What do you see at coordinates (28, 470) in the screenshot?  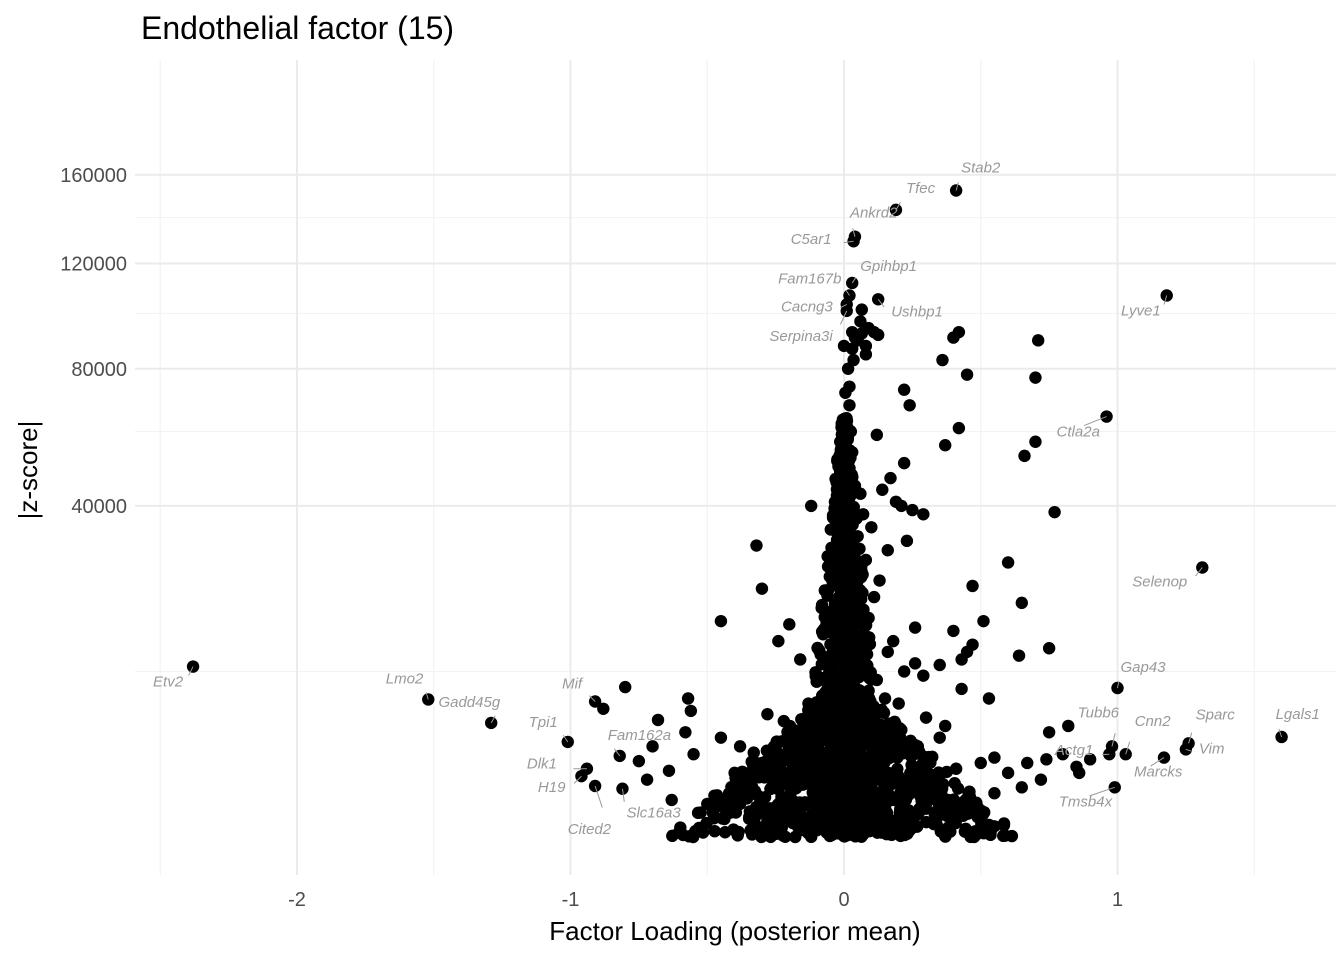 I see `y-axis-title: |z-score|` at bounding box center [28, 470].